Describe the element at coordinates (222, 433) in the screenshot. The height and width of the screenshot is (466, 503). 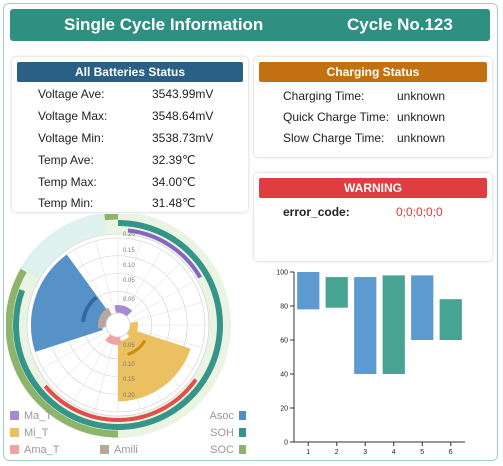
I see `legend-label-soh: SOH` at that location.